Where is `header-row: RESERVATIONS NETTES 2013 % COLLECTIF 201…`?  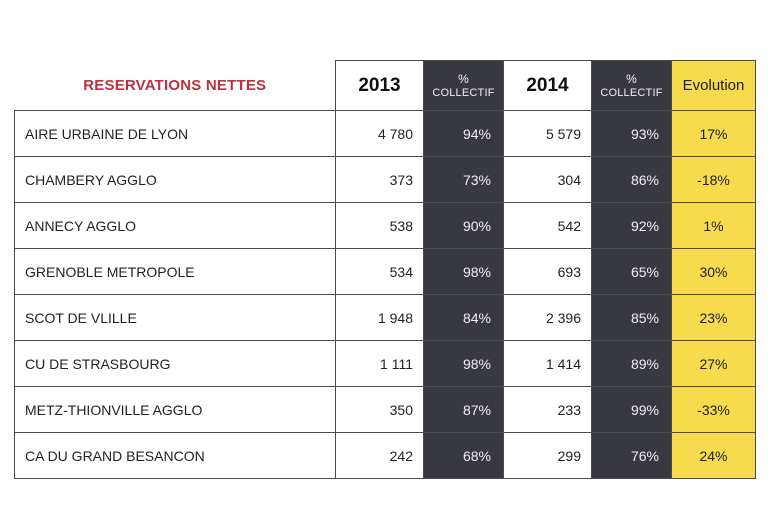
header-row: RESERVATIONS NETTES 2013 % COLLECTIF 201… is located at coordinates (385, 85).